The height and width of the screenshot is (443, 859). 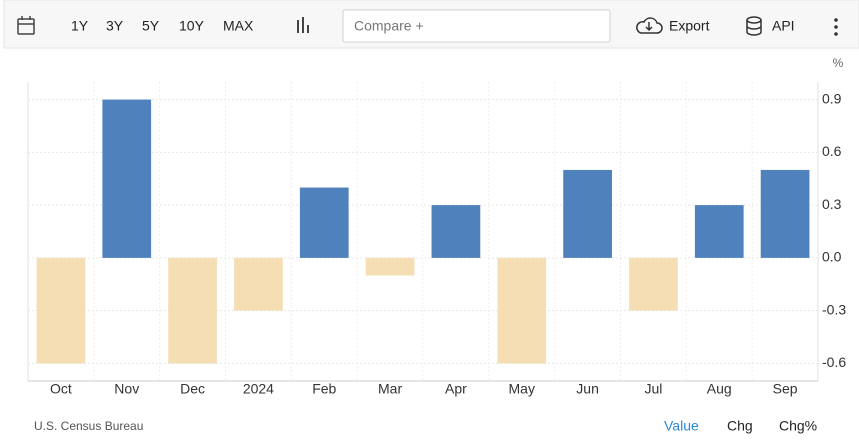 What do you see at coordinates (192, 26) in the screenshot?
I see `range-button: 10Y` at bounding box center [192, 26].